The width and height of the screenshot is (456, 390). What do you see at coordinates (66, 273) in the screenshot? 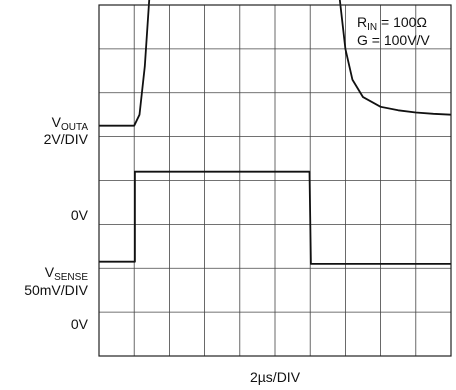
I see `v-sense-label: VSENSE` at bounding box center [66, 273].